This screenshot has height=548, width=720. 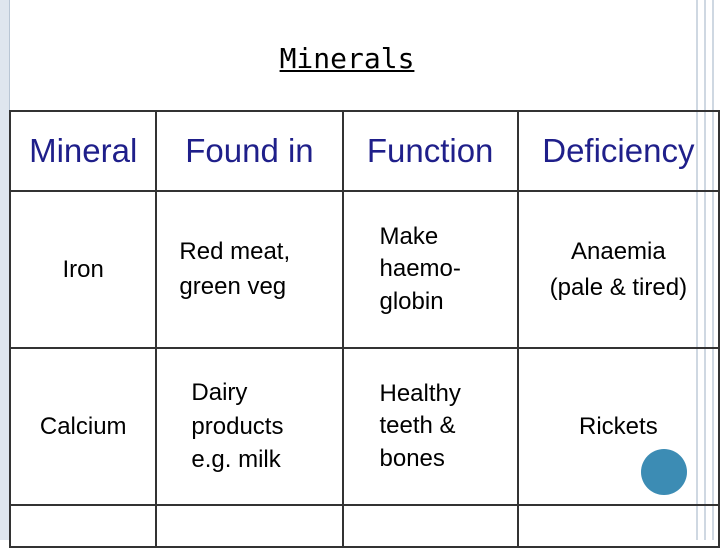 What do you see at coordinates (249, 269) in the screenshot?
I see `cell-found-in: Red meat, green veg` at bounding box center [249, 269].